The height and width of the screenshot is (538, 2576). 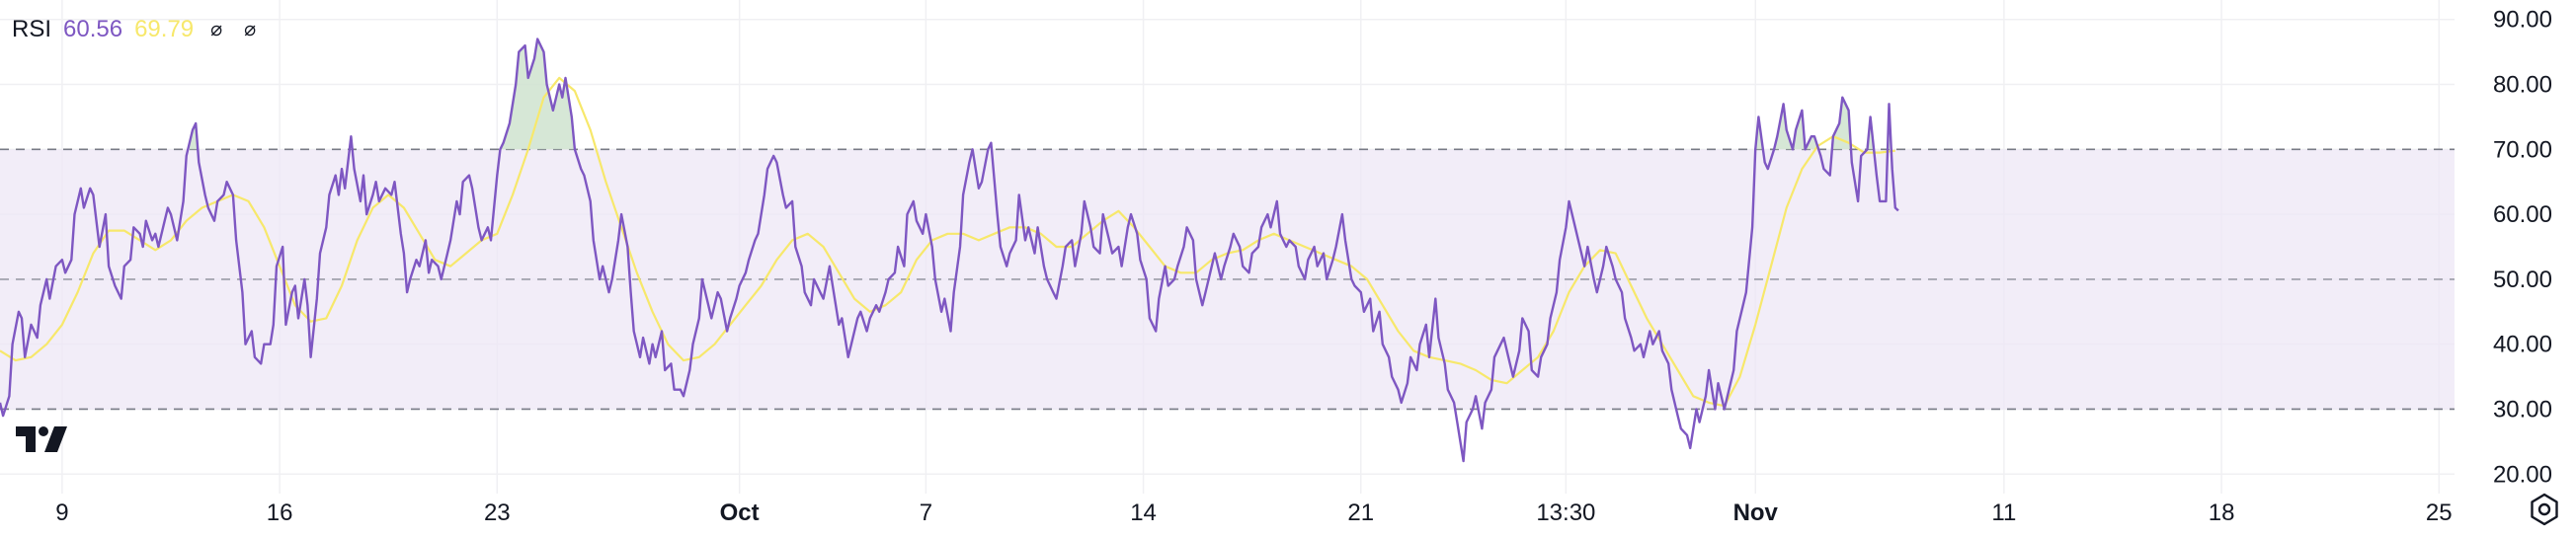 I want to click on x-tick-label: 25, so click(x=2439, y=513).